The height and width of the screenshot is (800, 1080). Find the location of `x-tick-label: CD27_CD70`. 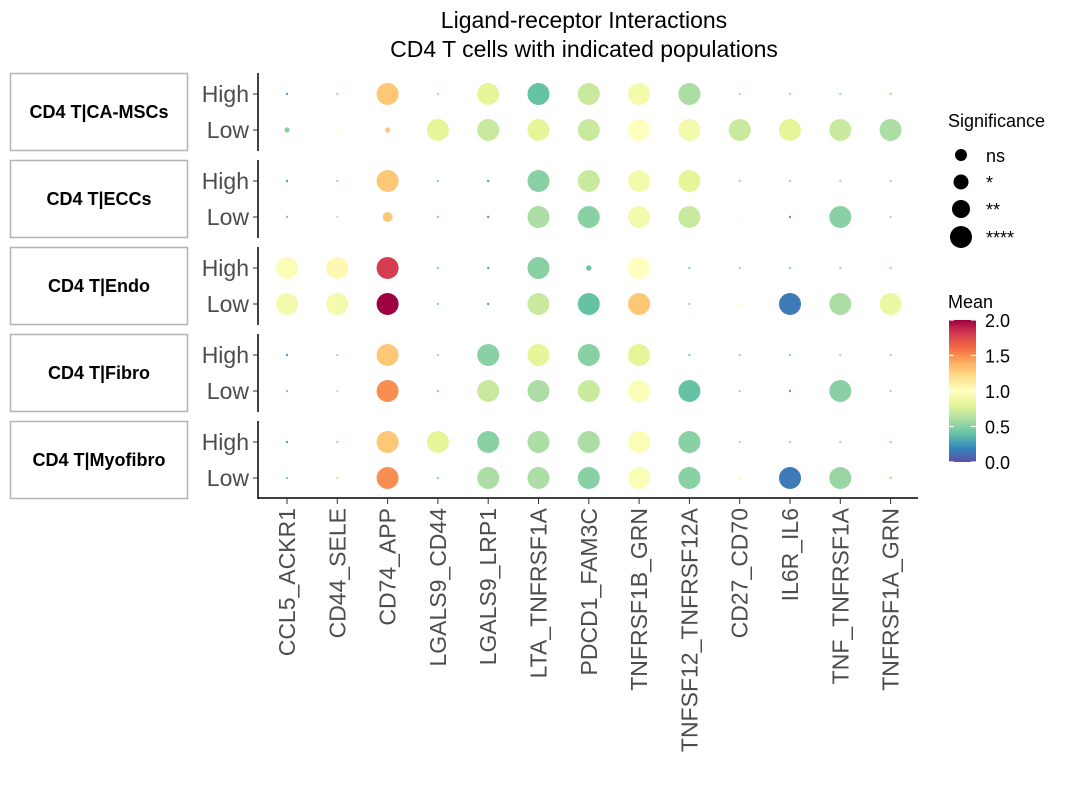

x-tick-label: CD27_CD70 is located at coordinates (740, 573).